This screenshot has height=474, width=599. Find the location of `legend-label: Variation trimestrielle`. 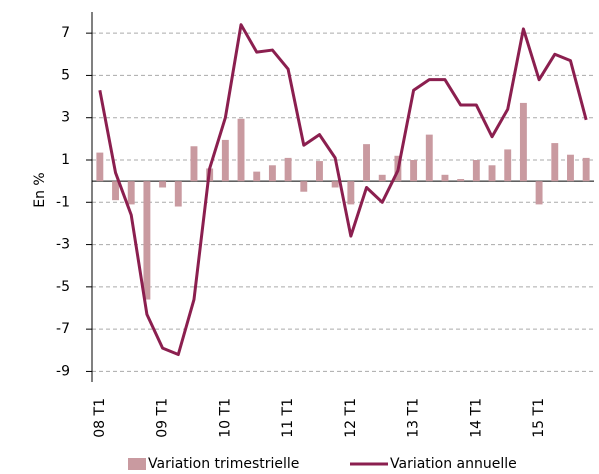

legend-label: Variation trimestrielle is located at coordinates (223, 464).